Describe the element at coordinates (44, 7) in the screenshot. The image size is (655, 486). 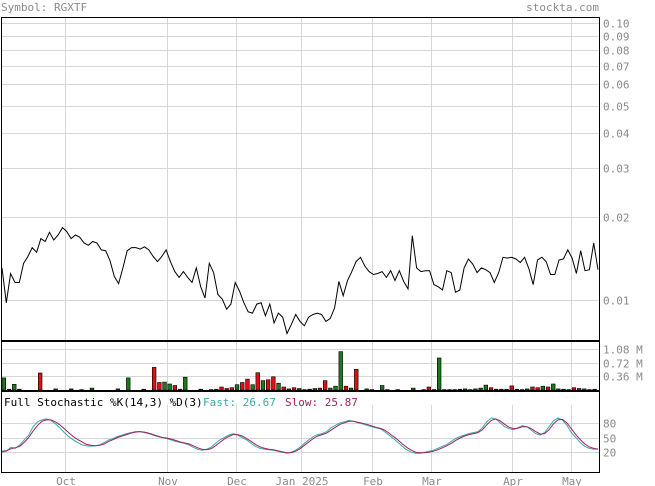
I see `symbol-label: Symbol: RGXTF` at that location.